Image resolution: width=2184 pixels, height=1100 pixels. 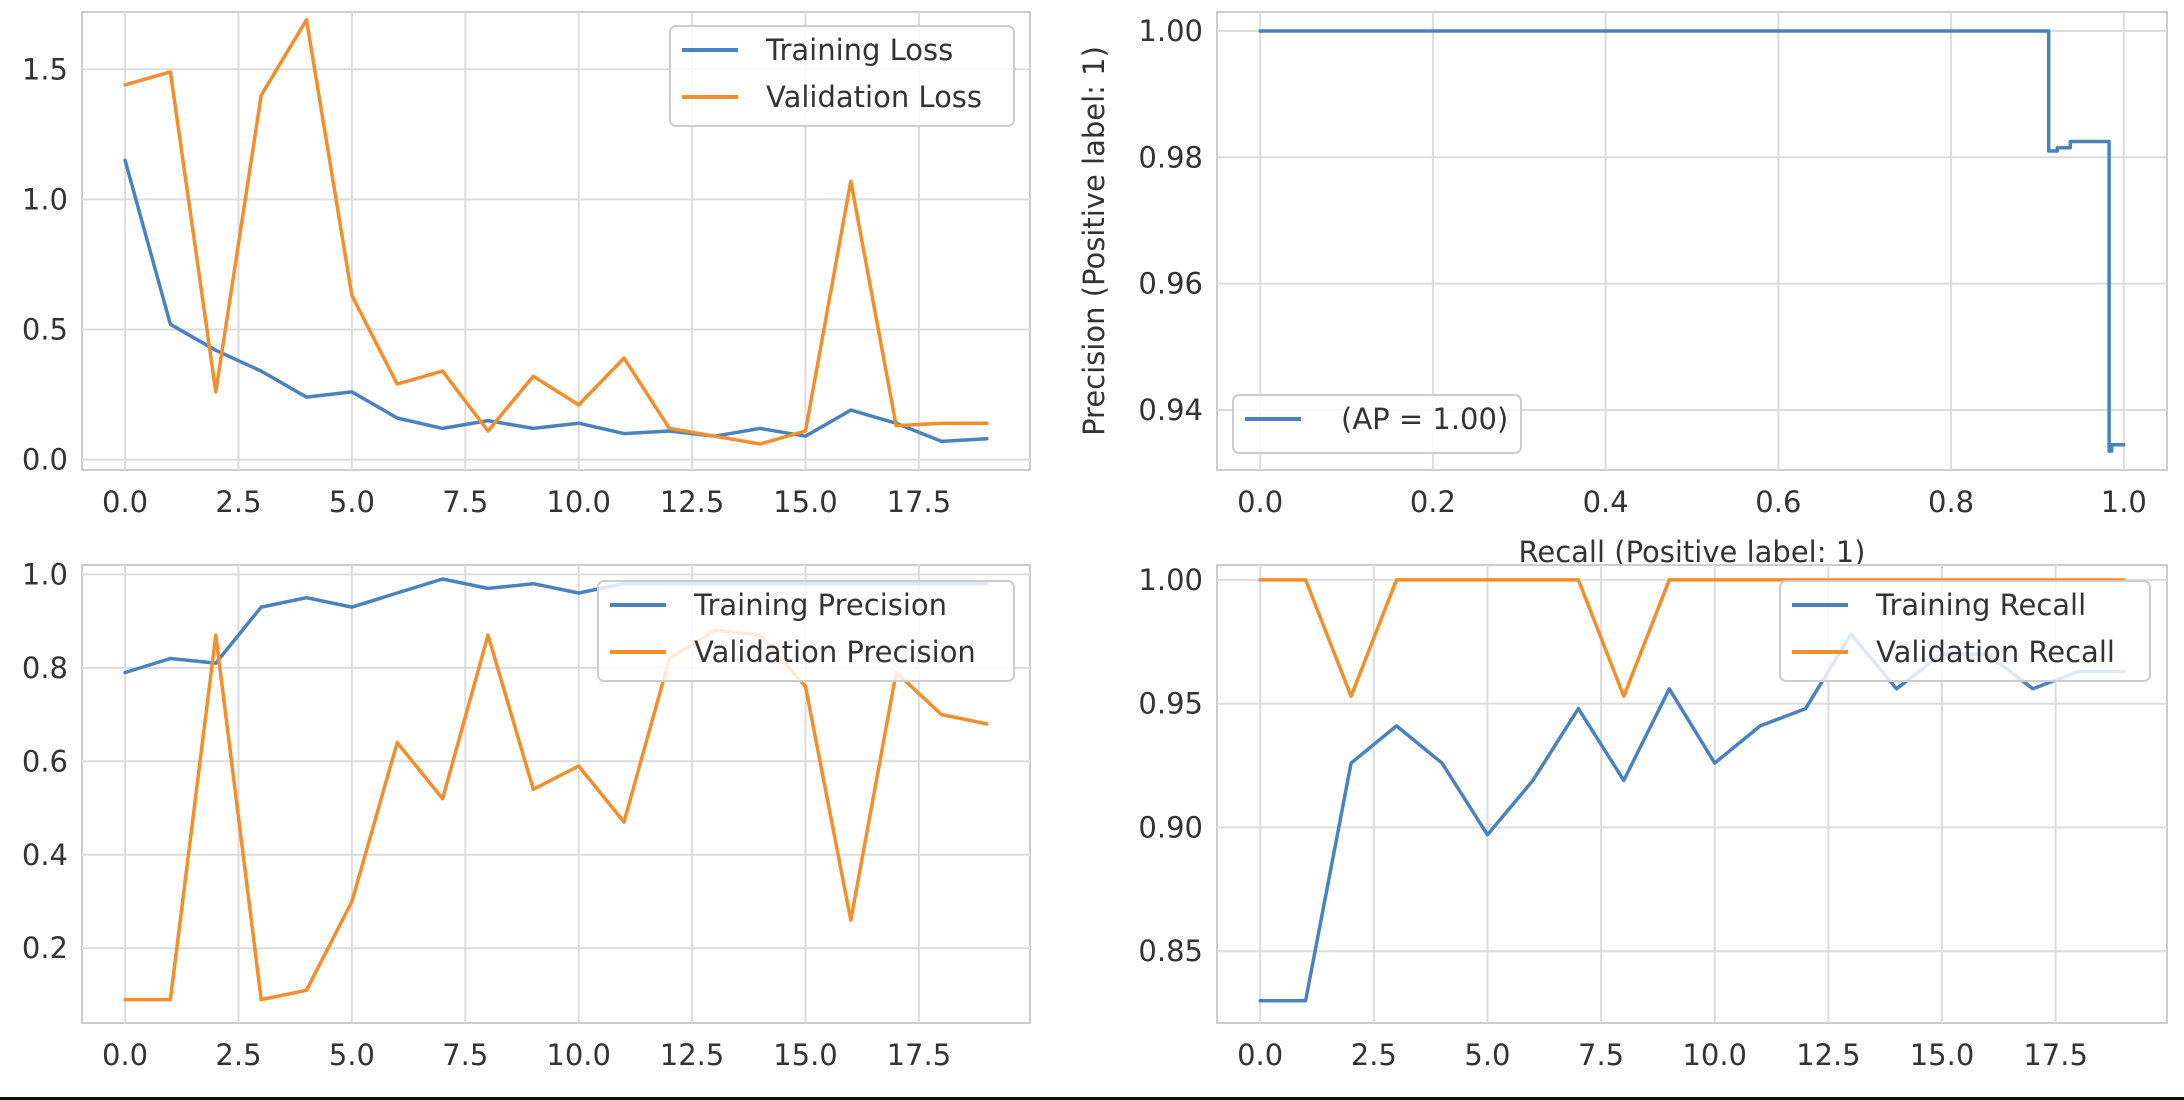 I want to click on x-tick-label: 0.6, so click(x=1778, y=502).